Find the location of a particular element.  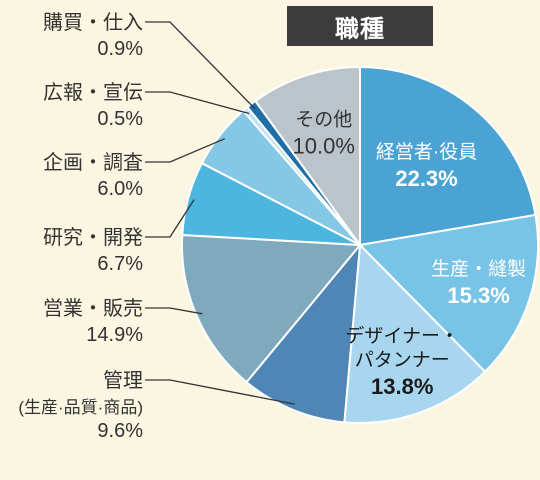

slice-label: 生産・縫製 is located at coordinates (478, 269).